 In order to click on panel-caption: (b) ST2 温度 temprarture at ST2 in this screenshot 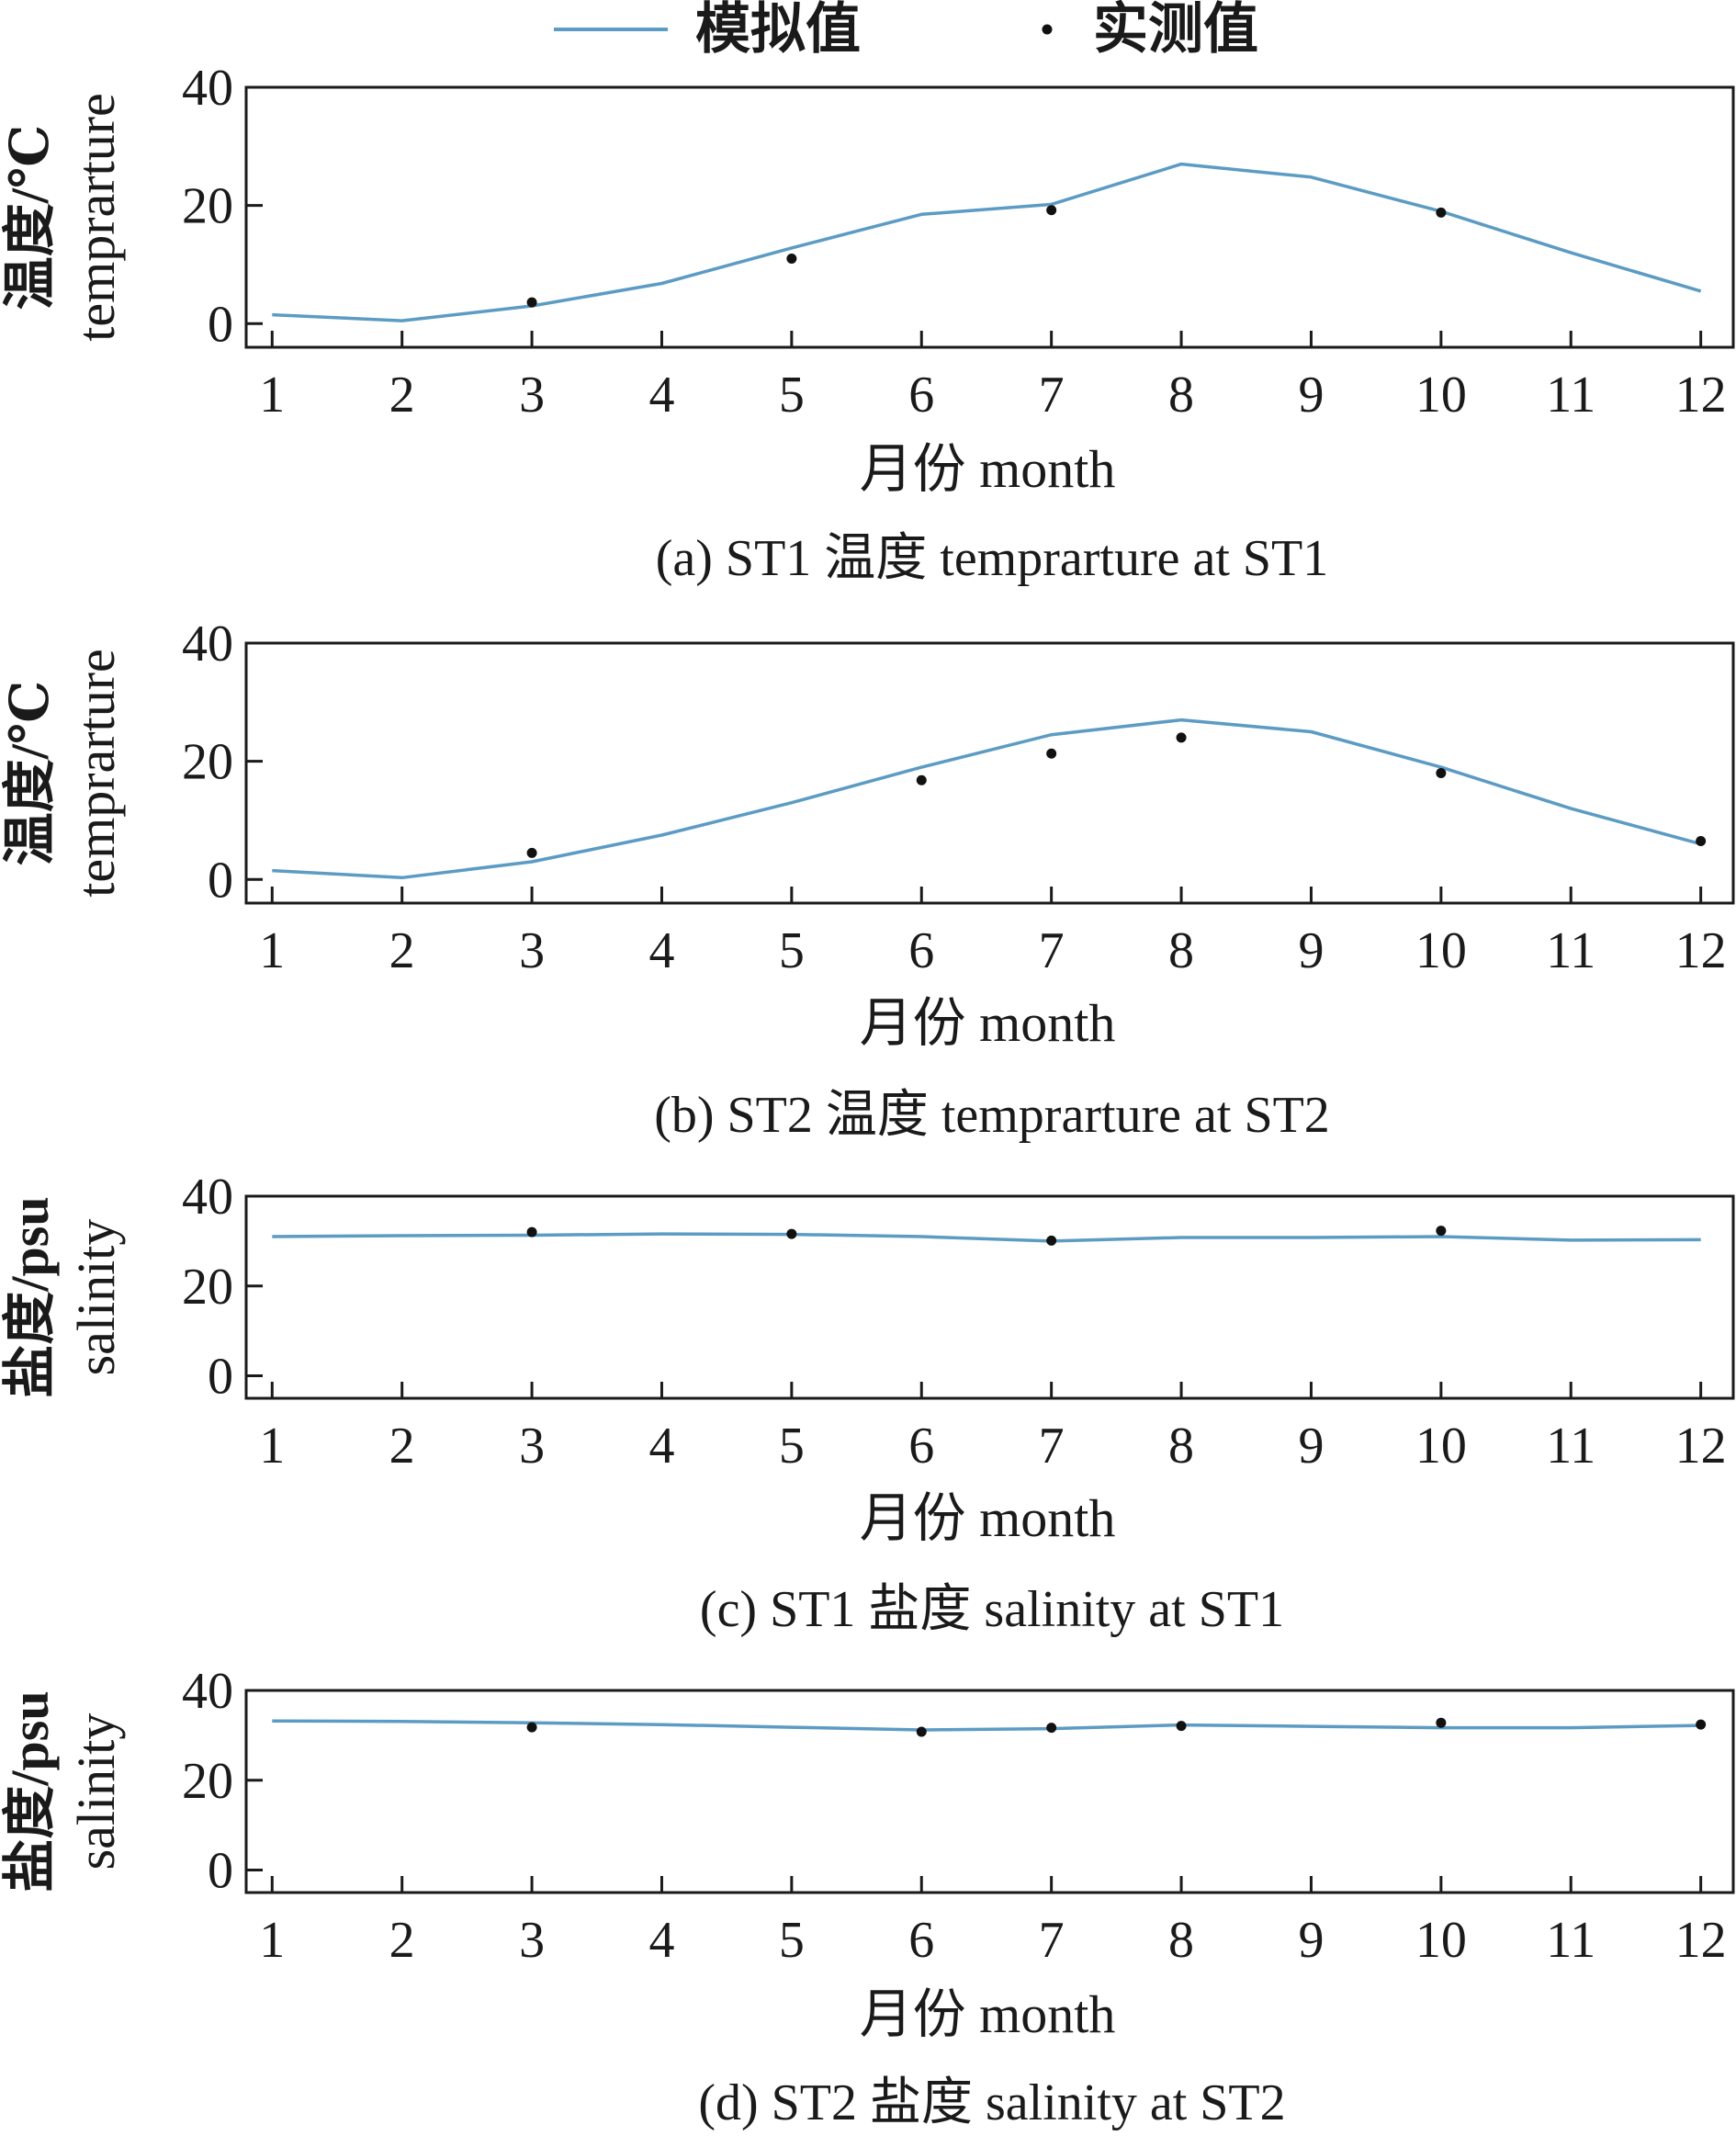, I will do `click(992, 1115)`.